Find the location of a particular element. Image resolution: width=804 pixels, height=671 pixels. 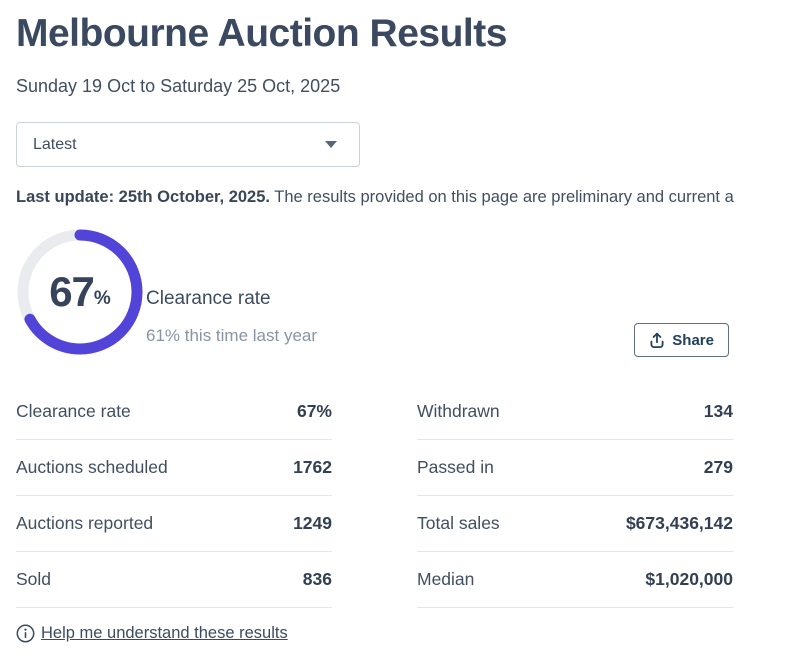

period-select: Latest is located at coordinates (188, 144).